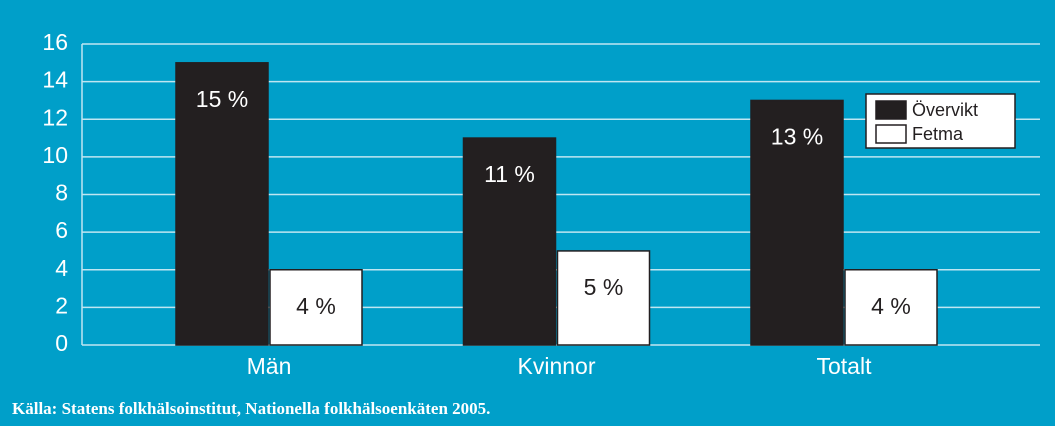 The width and height of the screenshot is (1055, 426). I want to click on x-tick-label: Män, so click(269, 366).